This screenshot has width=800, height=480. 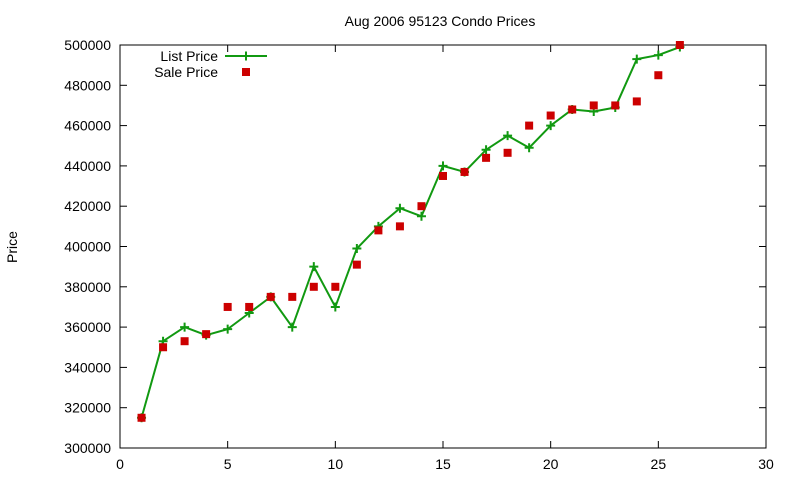 I want to click on x-tick-label: 0, so click(x=120, y=464).